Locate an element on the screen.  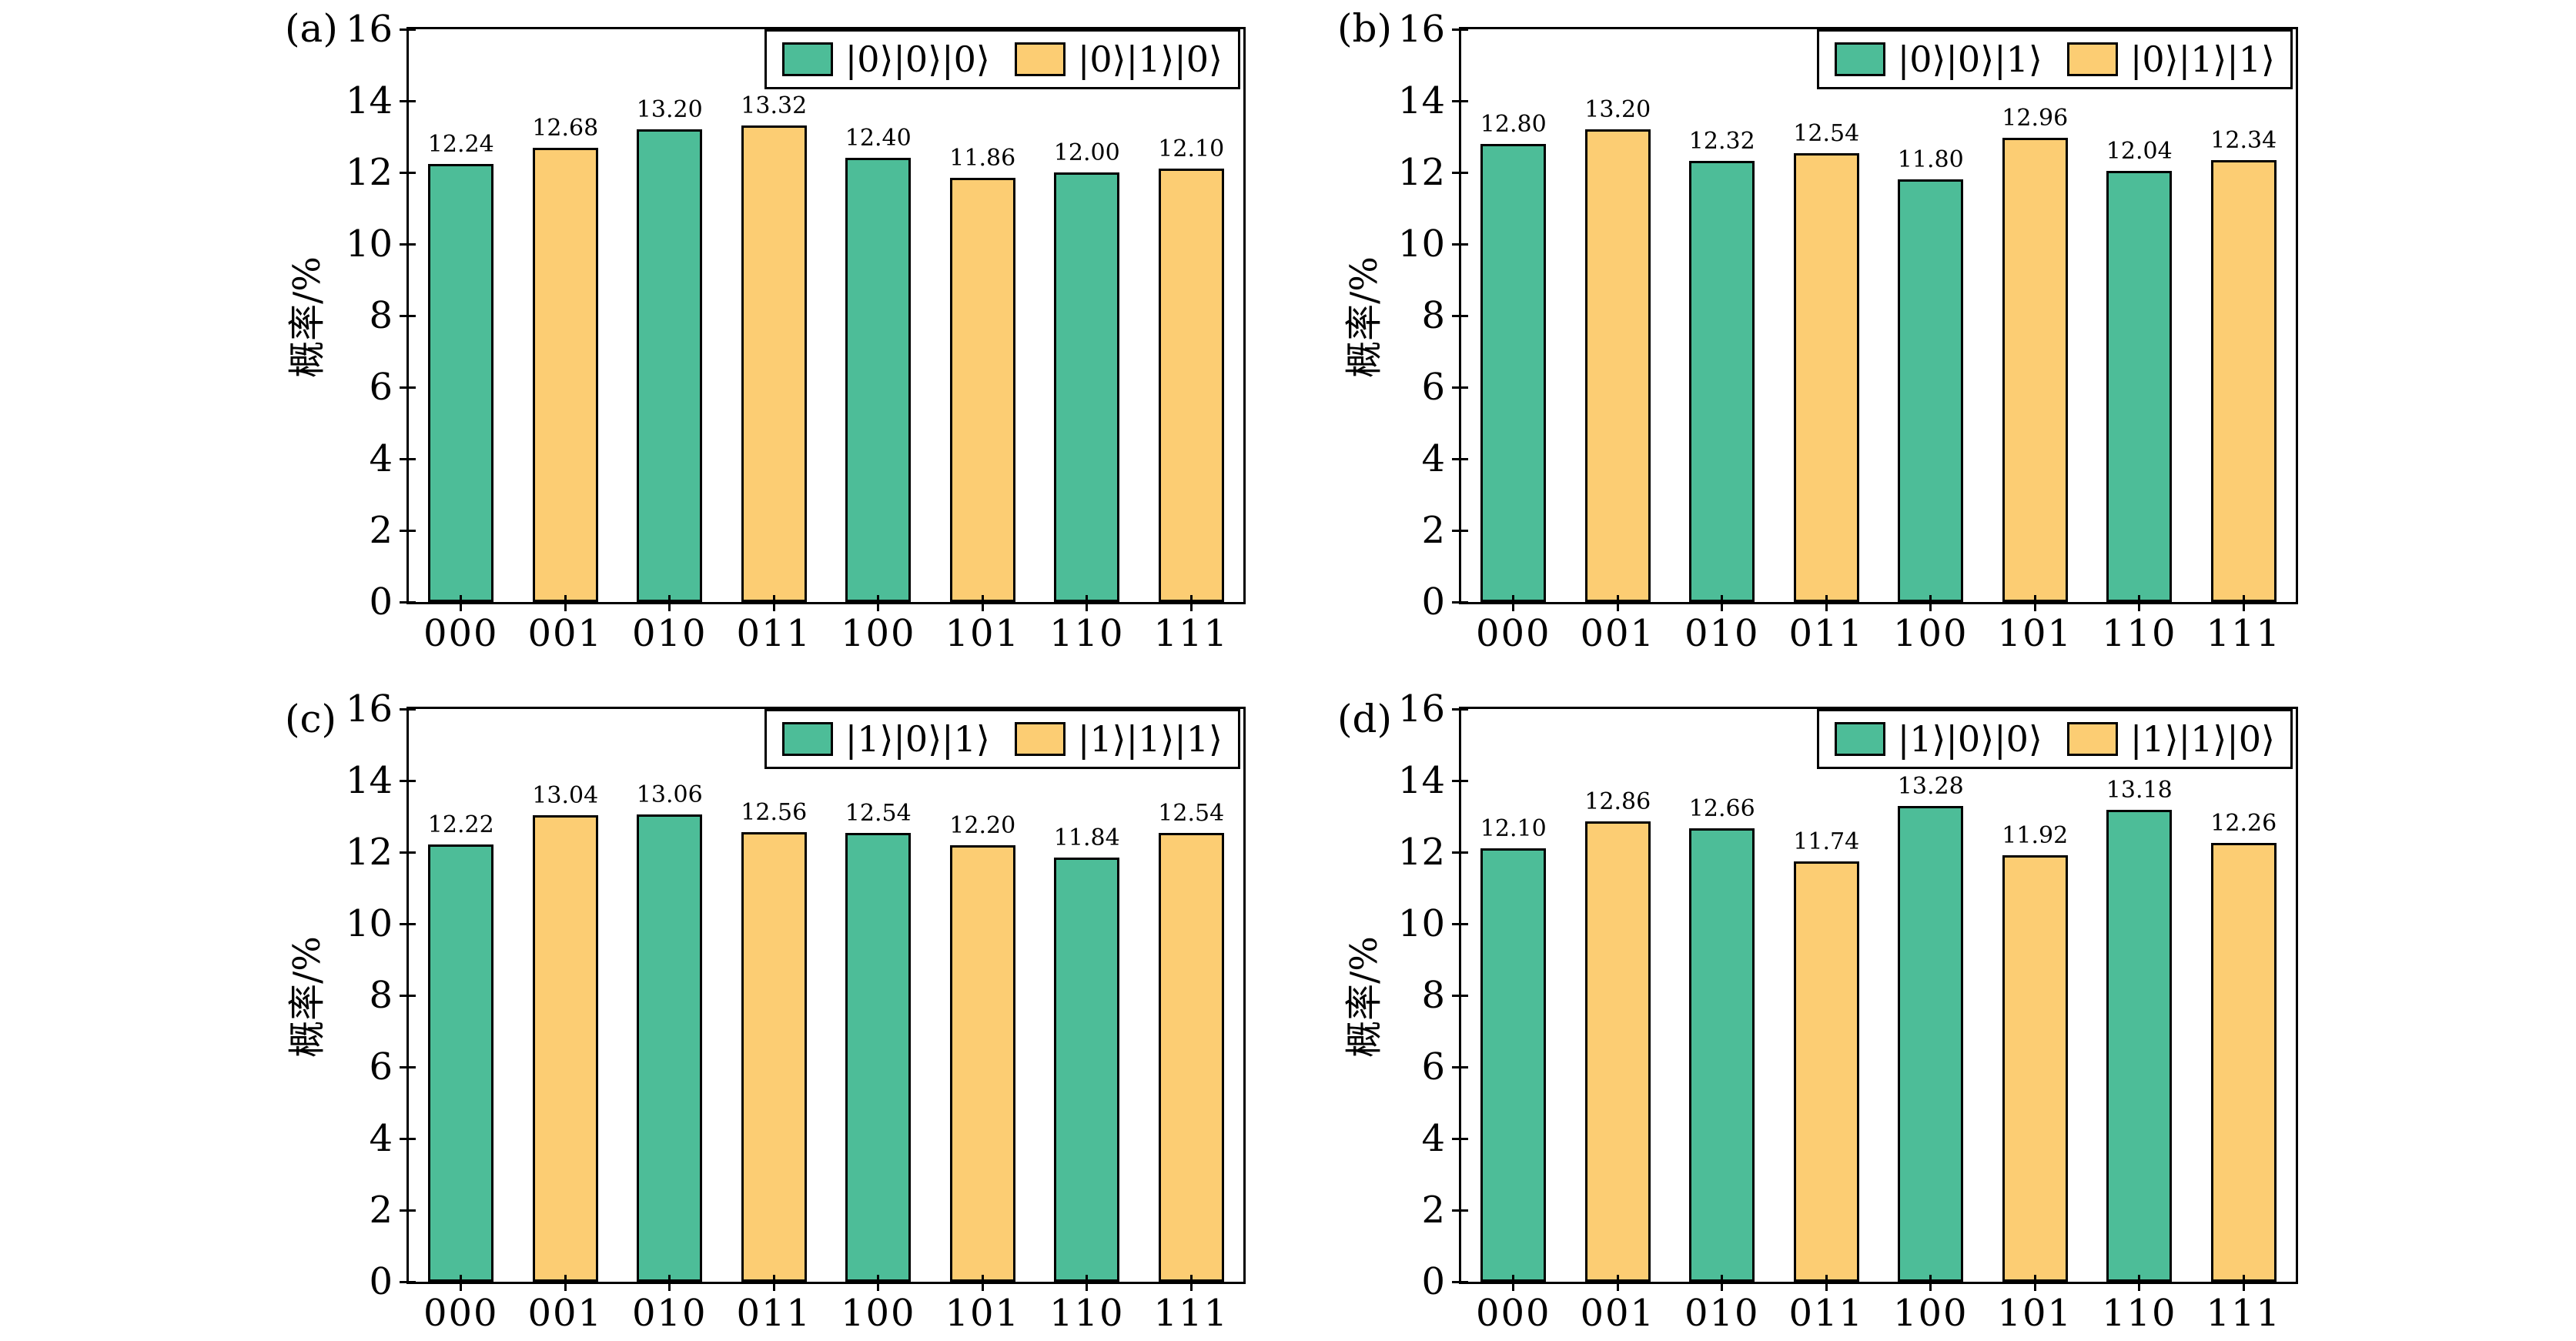
bar-value-label: 13.20 is located at coordinates (1617, 110).